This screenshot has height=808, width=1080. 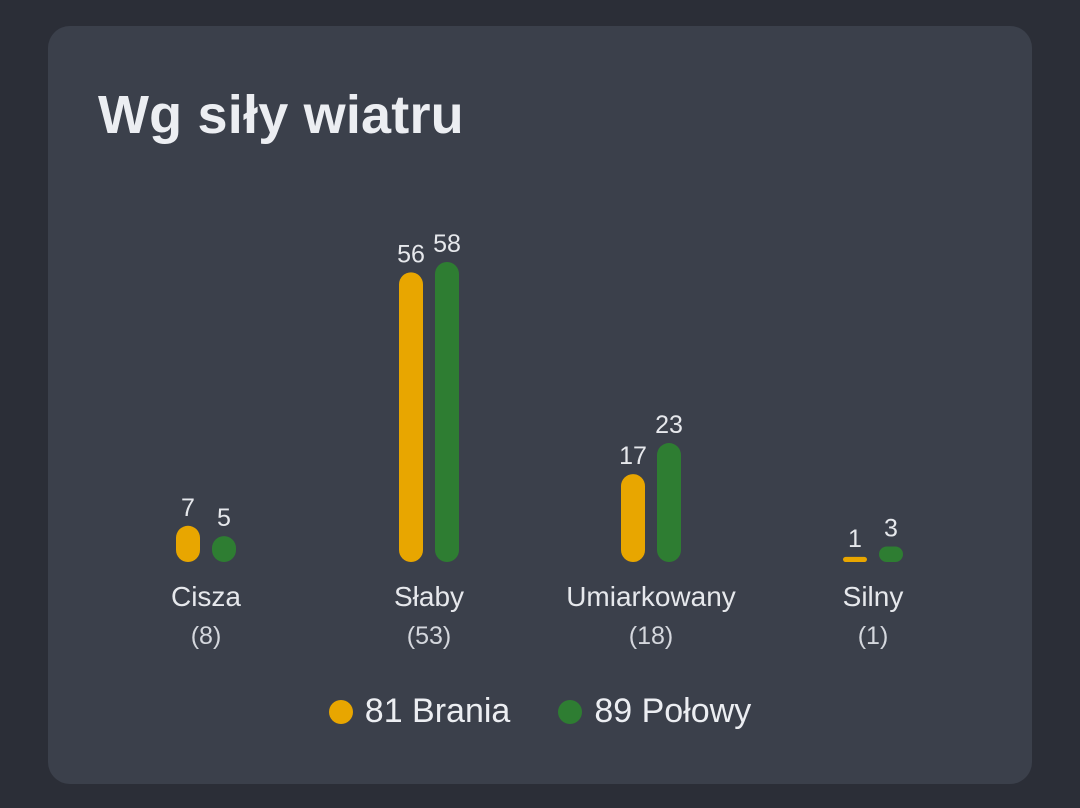 What do you see at coordinates (891, 528) in the screenshot?
I see `value-label-silny-polowy: 3` at bounding box center [891, 528].